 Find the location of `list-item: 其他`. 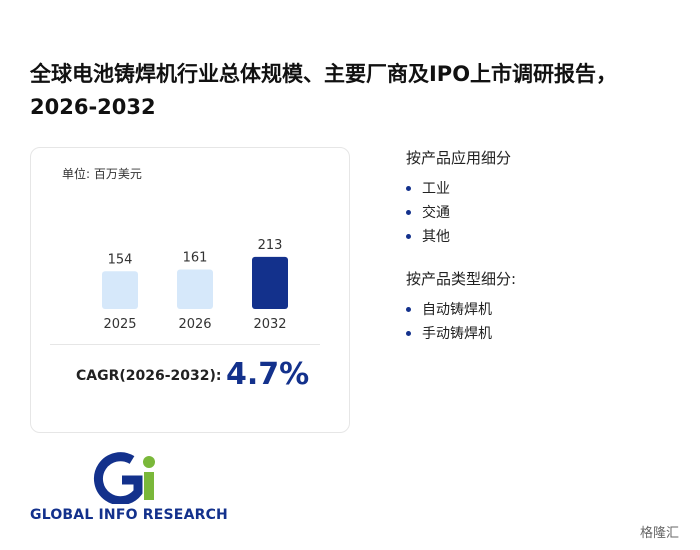

list-item: 其他 is located at coordinates (436, 237).